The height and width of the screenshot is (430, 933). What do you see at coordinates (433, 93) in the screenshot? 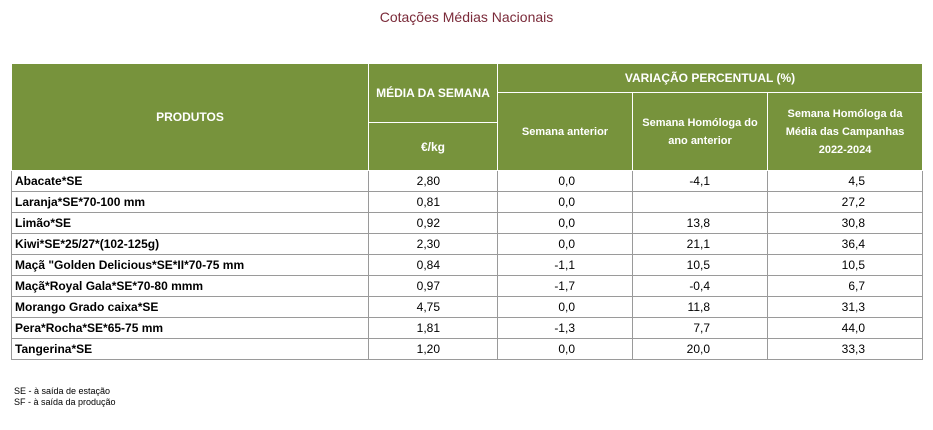
I see `header-cell: MÉDIA DA SEMANA` at bounding box center [433, 93].